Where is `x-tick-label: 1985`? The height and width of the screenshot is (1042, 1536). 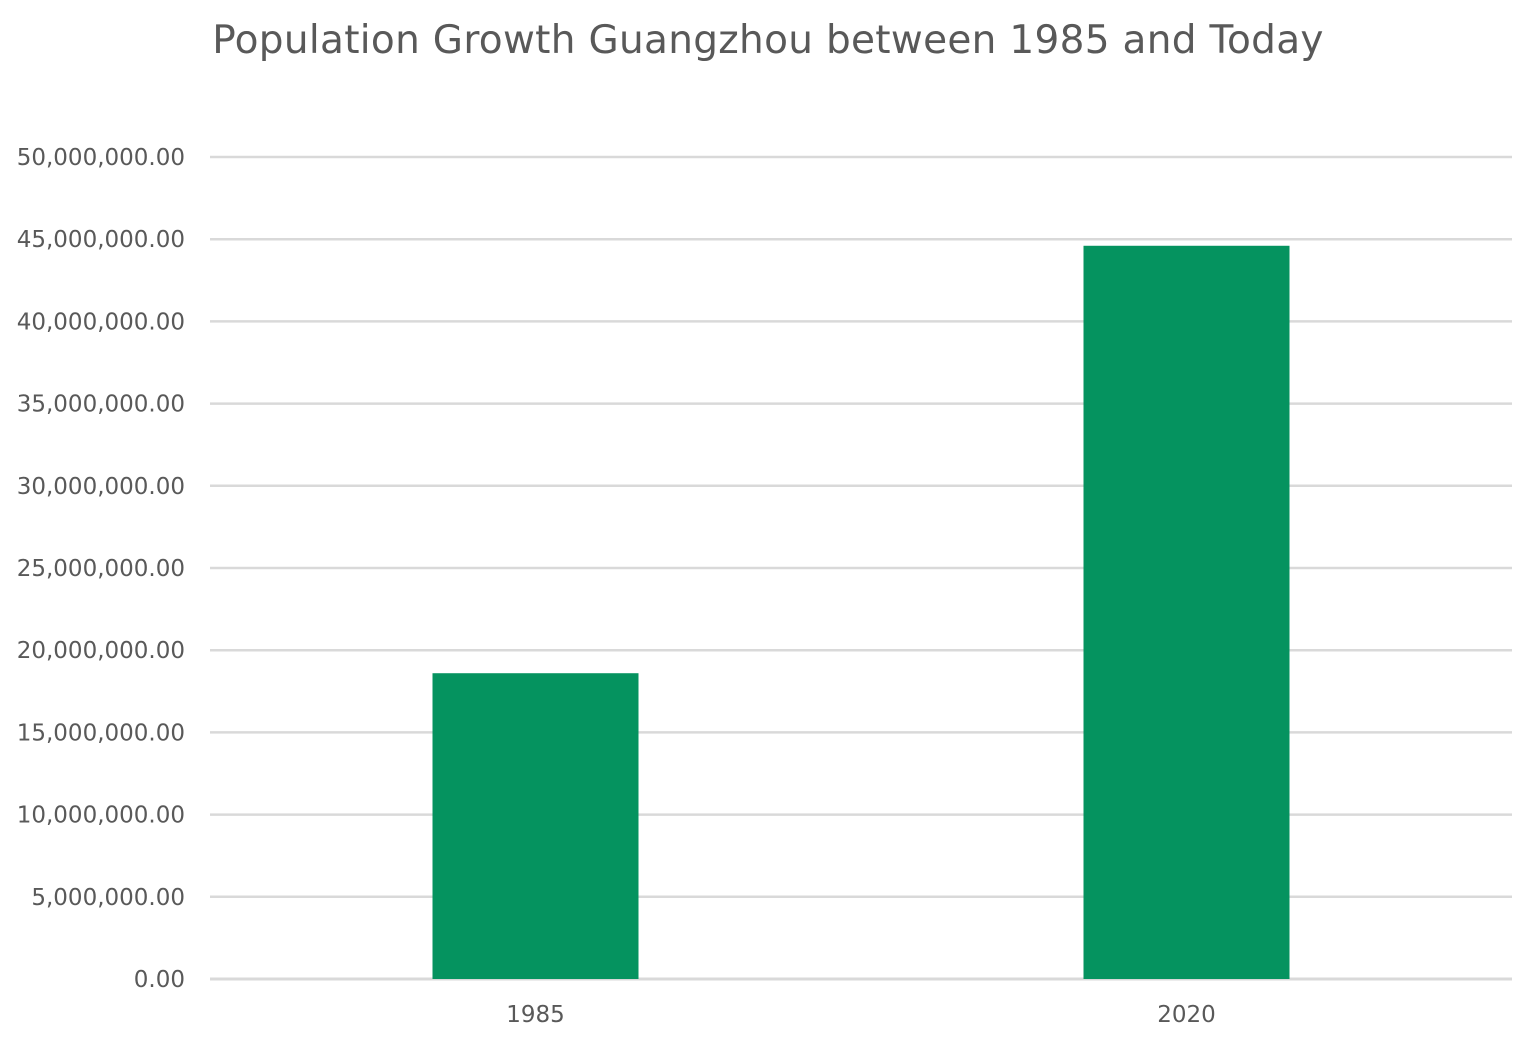
x-tick-label: 1985 is located at coordinates (535, 1015).